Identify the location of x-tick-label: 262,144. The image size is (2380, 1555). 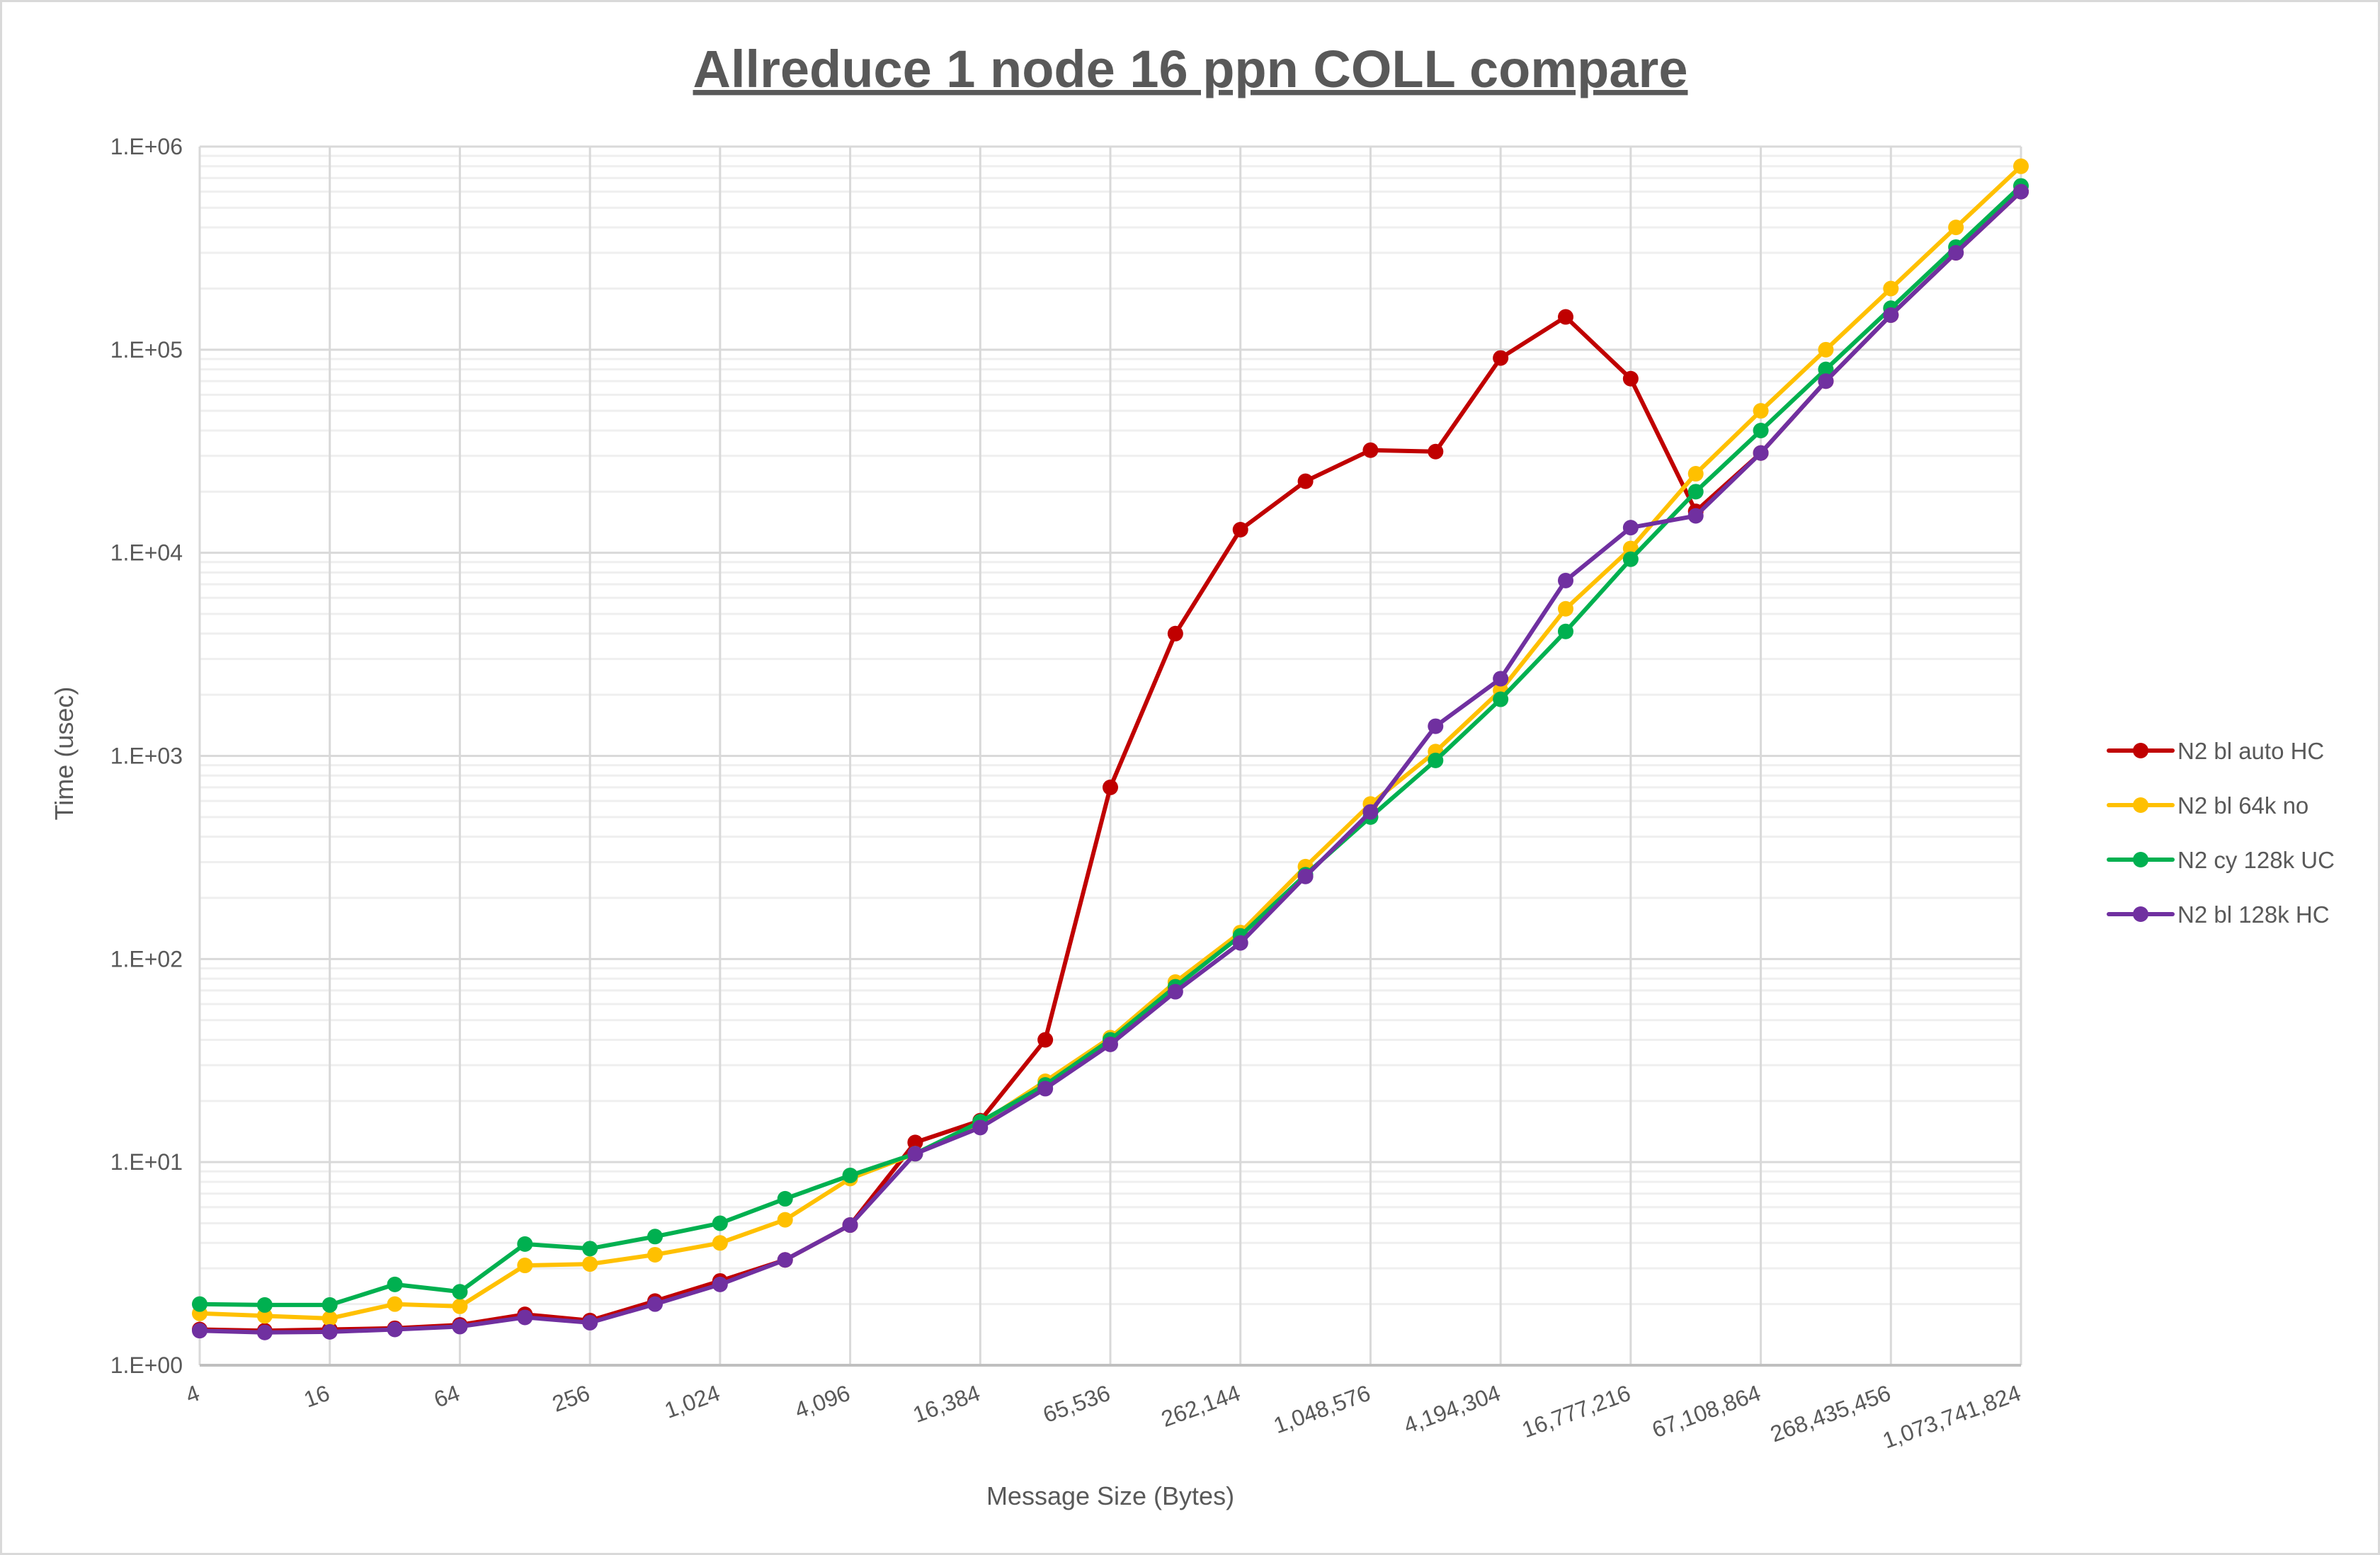
(1200, 1406).